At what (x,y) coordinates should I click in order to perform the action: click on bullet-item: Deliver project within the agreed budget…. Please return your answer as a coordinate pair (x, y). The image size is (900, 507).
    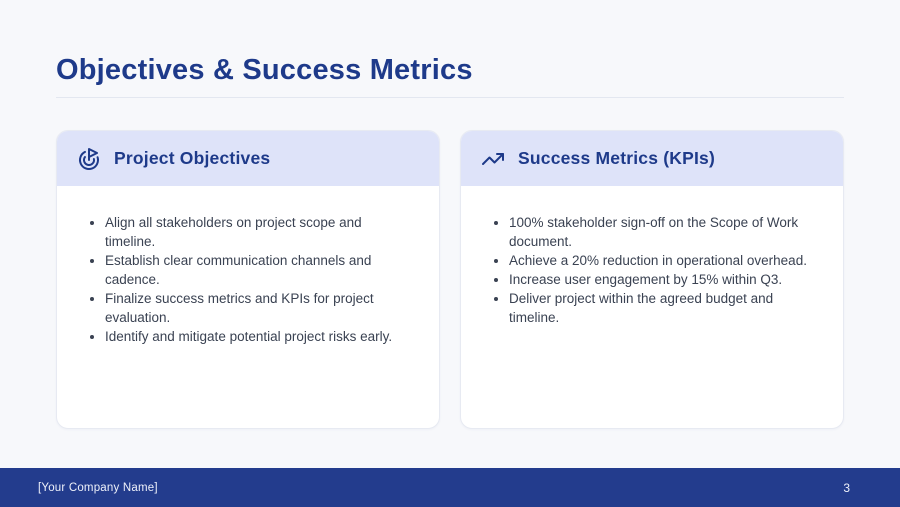
    Looking at the image, I should click on (664, 308).